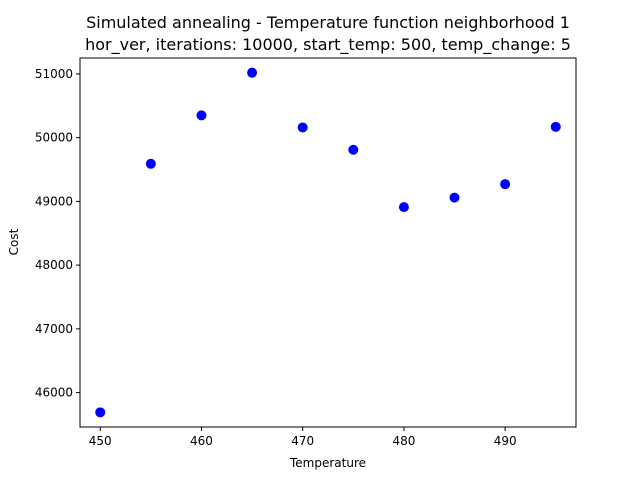  What do you see at coordinates (14, 241) in the screenshot?
I see `y-axis-label: Cost` at bounding box center [14, 241].